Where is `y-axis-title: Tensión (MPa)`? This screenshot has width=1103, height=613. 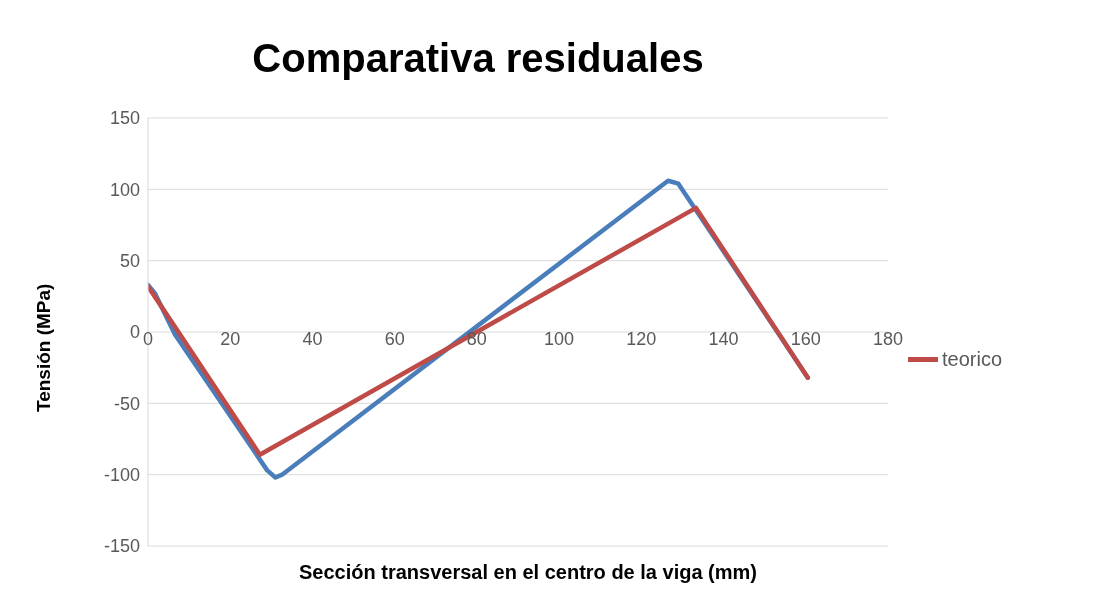 y-axis-title: Tensión (MPa) is located at coordinates (43, 347).